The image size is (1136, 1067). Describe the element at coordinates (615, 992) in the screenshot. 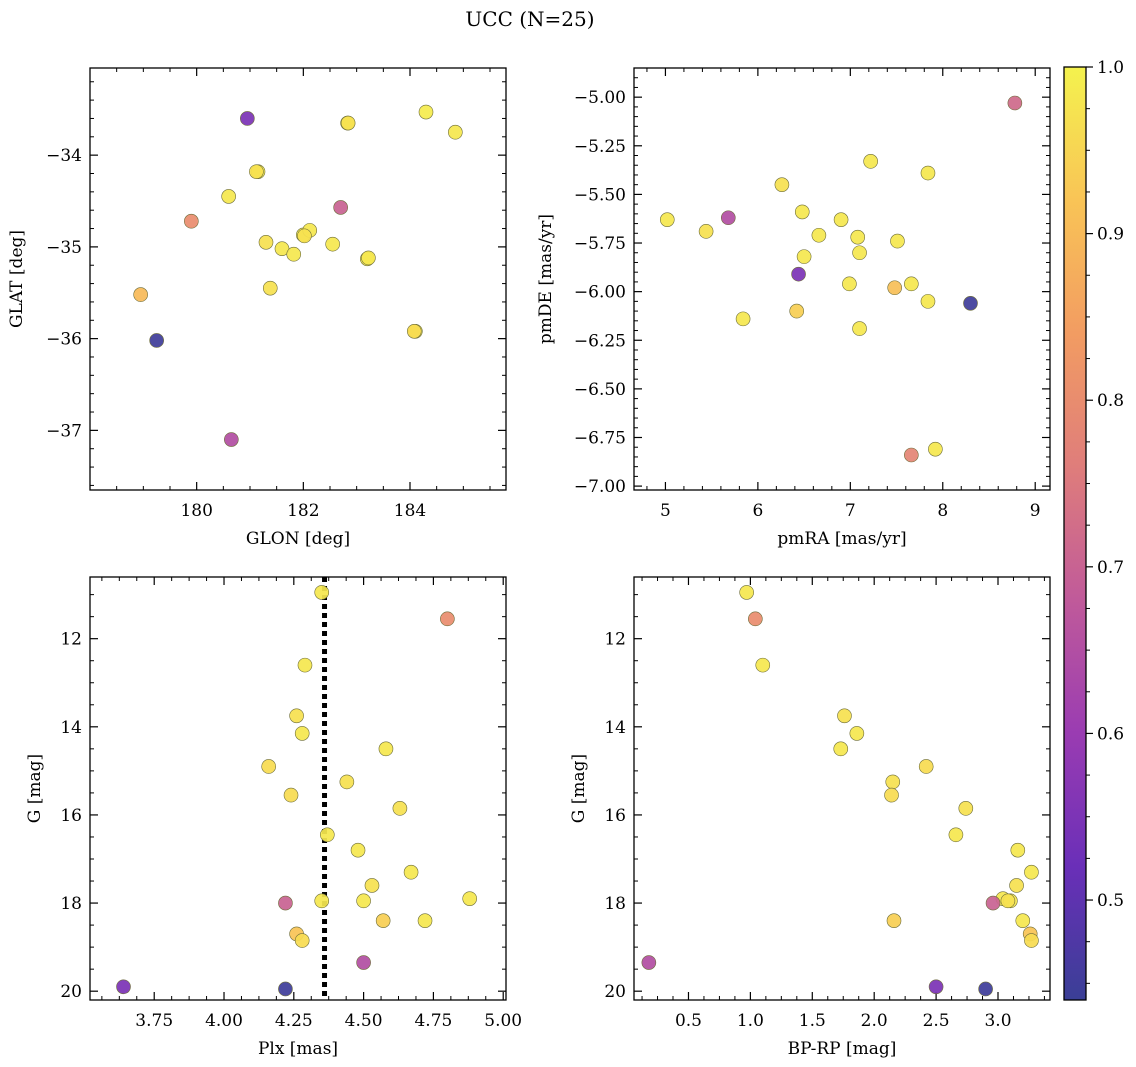

I see `y-tick-label: 20` at that location.